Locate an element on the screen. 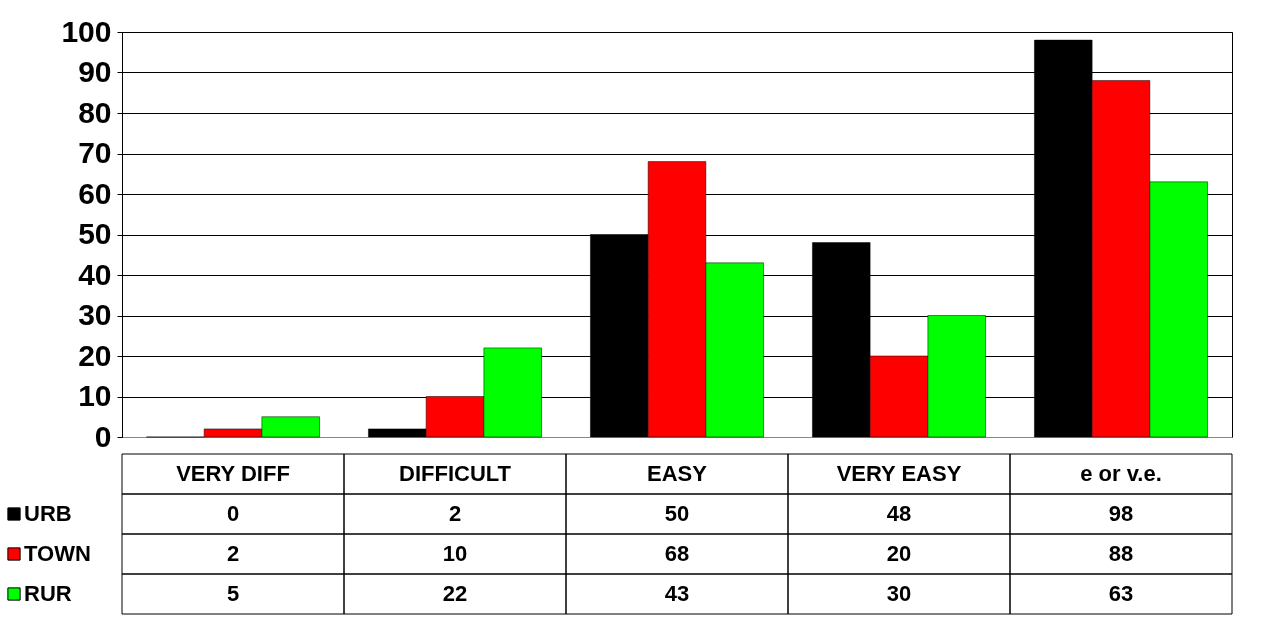  legend-label: RUR is located at coordinates (48, 593).